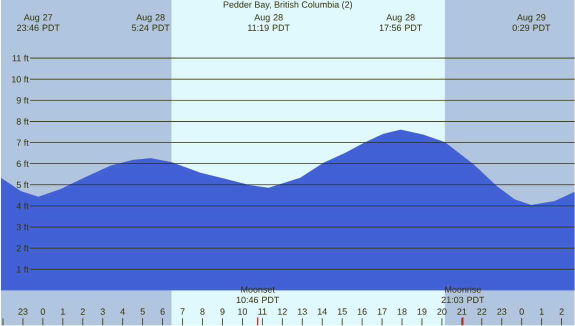 This screenshot has height=326, width=575. I want to click on x-tick-label: 20, so click(442, 311).